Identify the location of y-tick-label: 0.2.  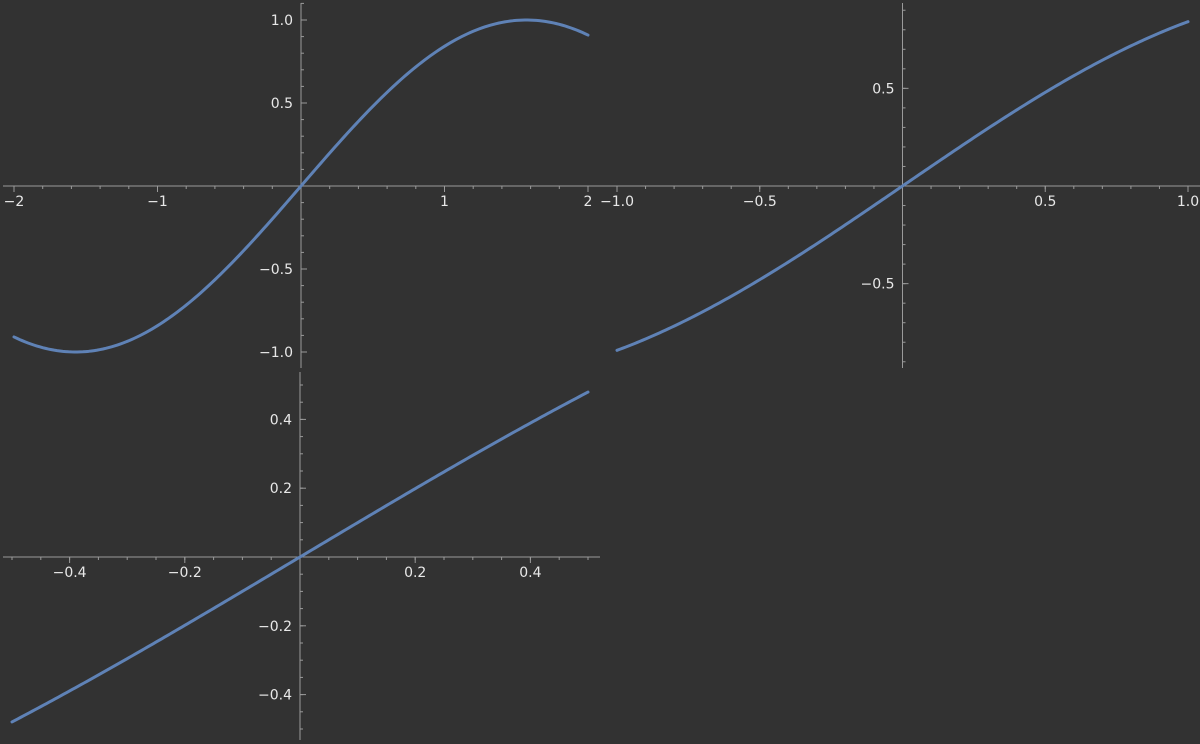
(281, 489).